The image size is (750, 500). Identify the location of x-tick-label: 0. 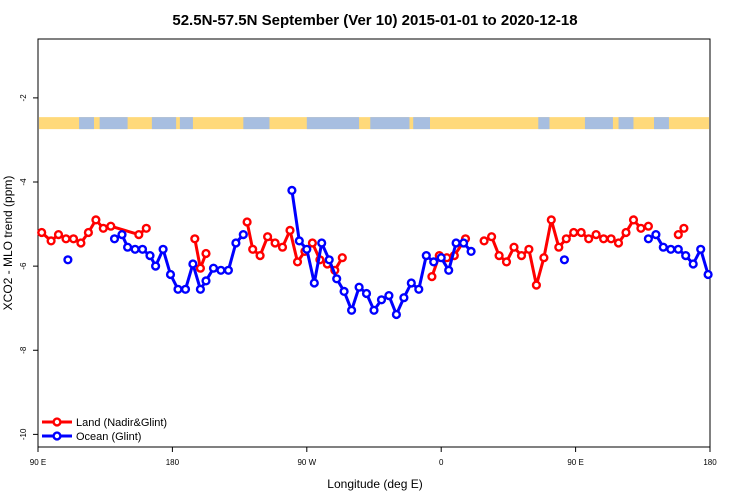
(441, 462).